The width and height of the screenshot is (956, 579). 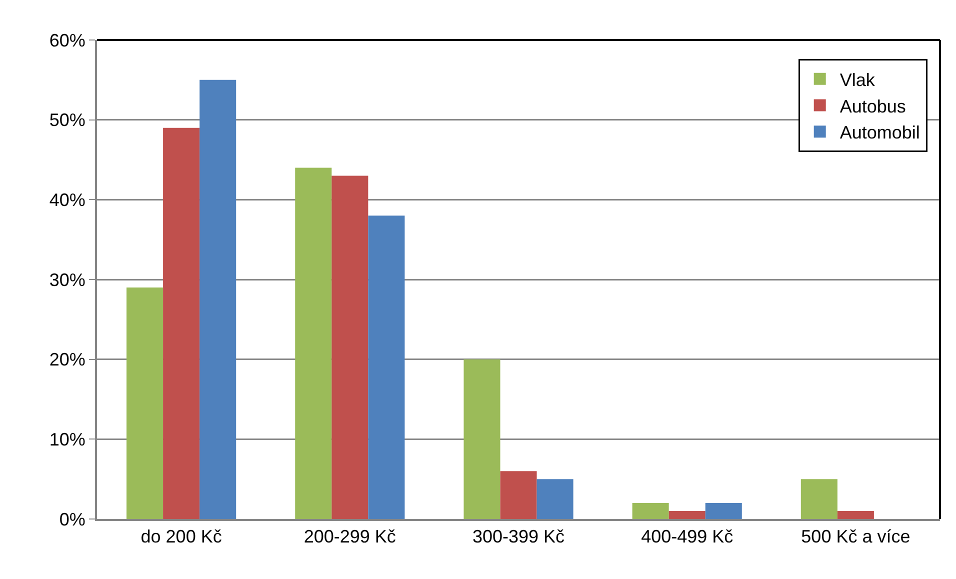 What do you see at coordinates (72, 519) in the screenshot?
I see `y-tick-label: 0%` at bounding box center [72, 519].